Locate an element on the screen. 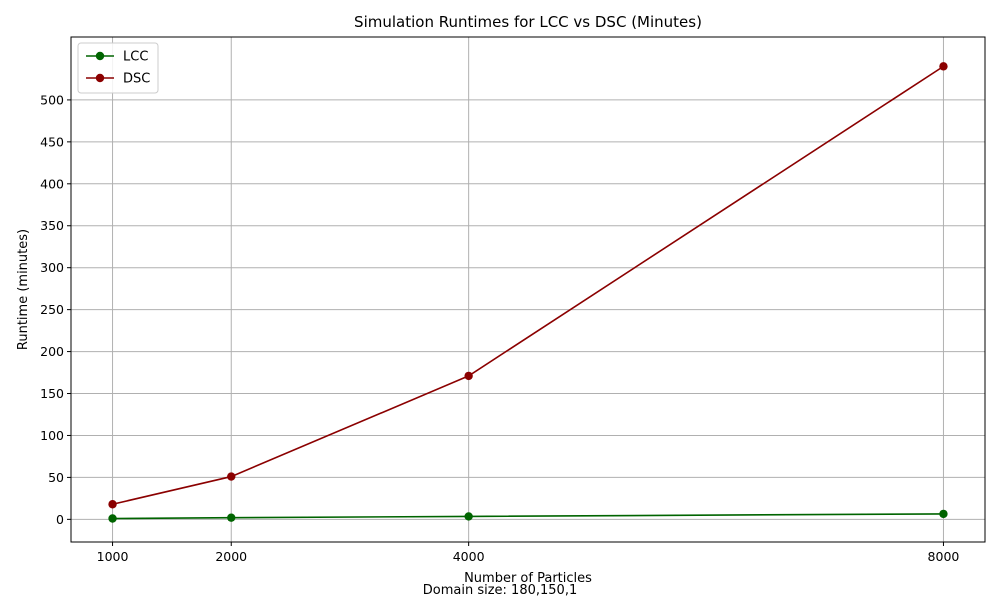 The image size is (1000, 600). legend-label-lcc: LCC is located at coordinates (135, 57).